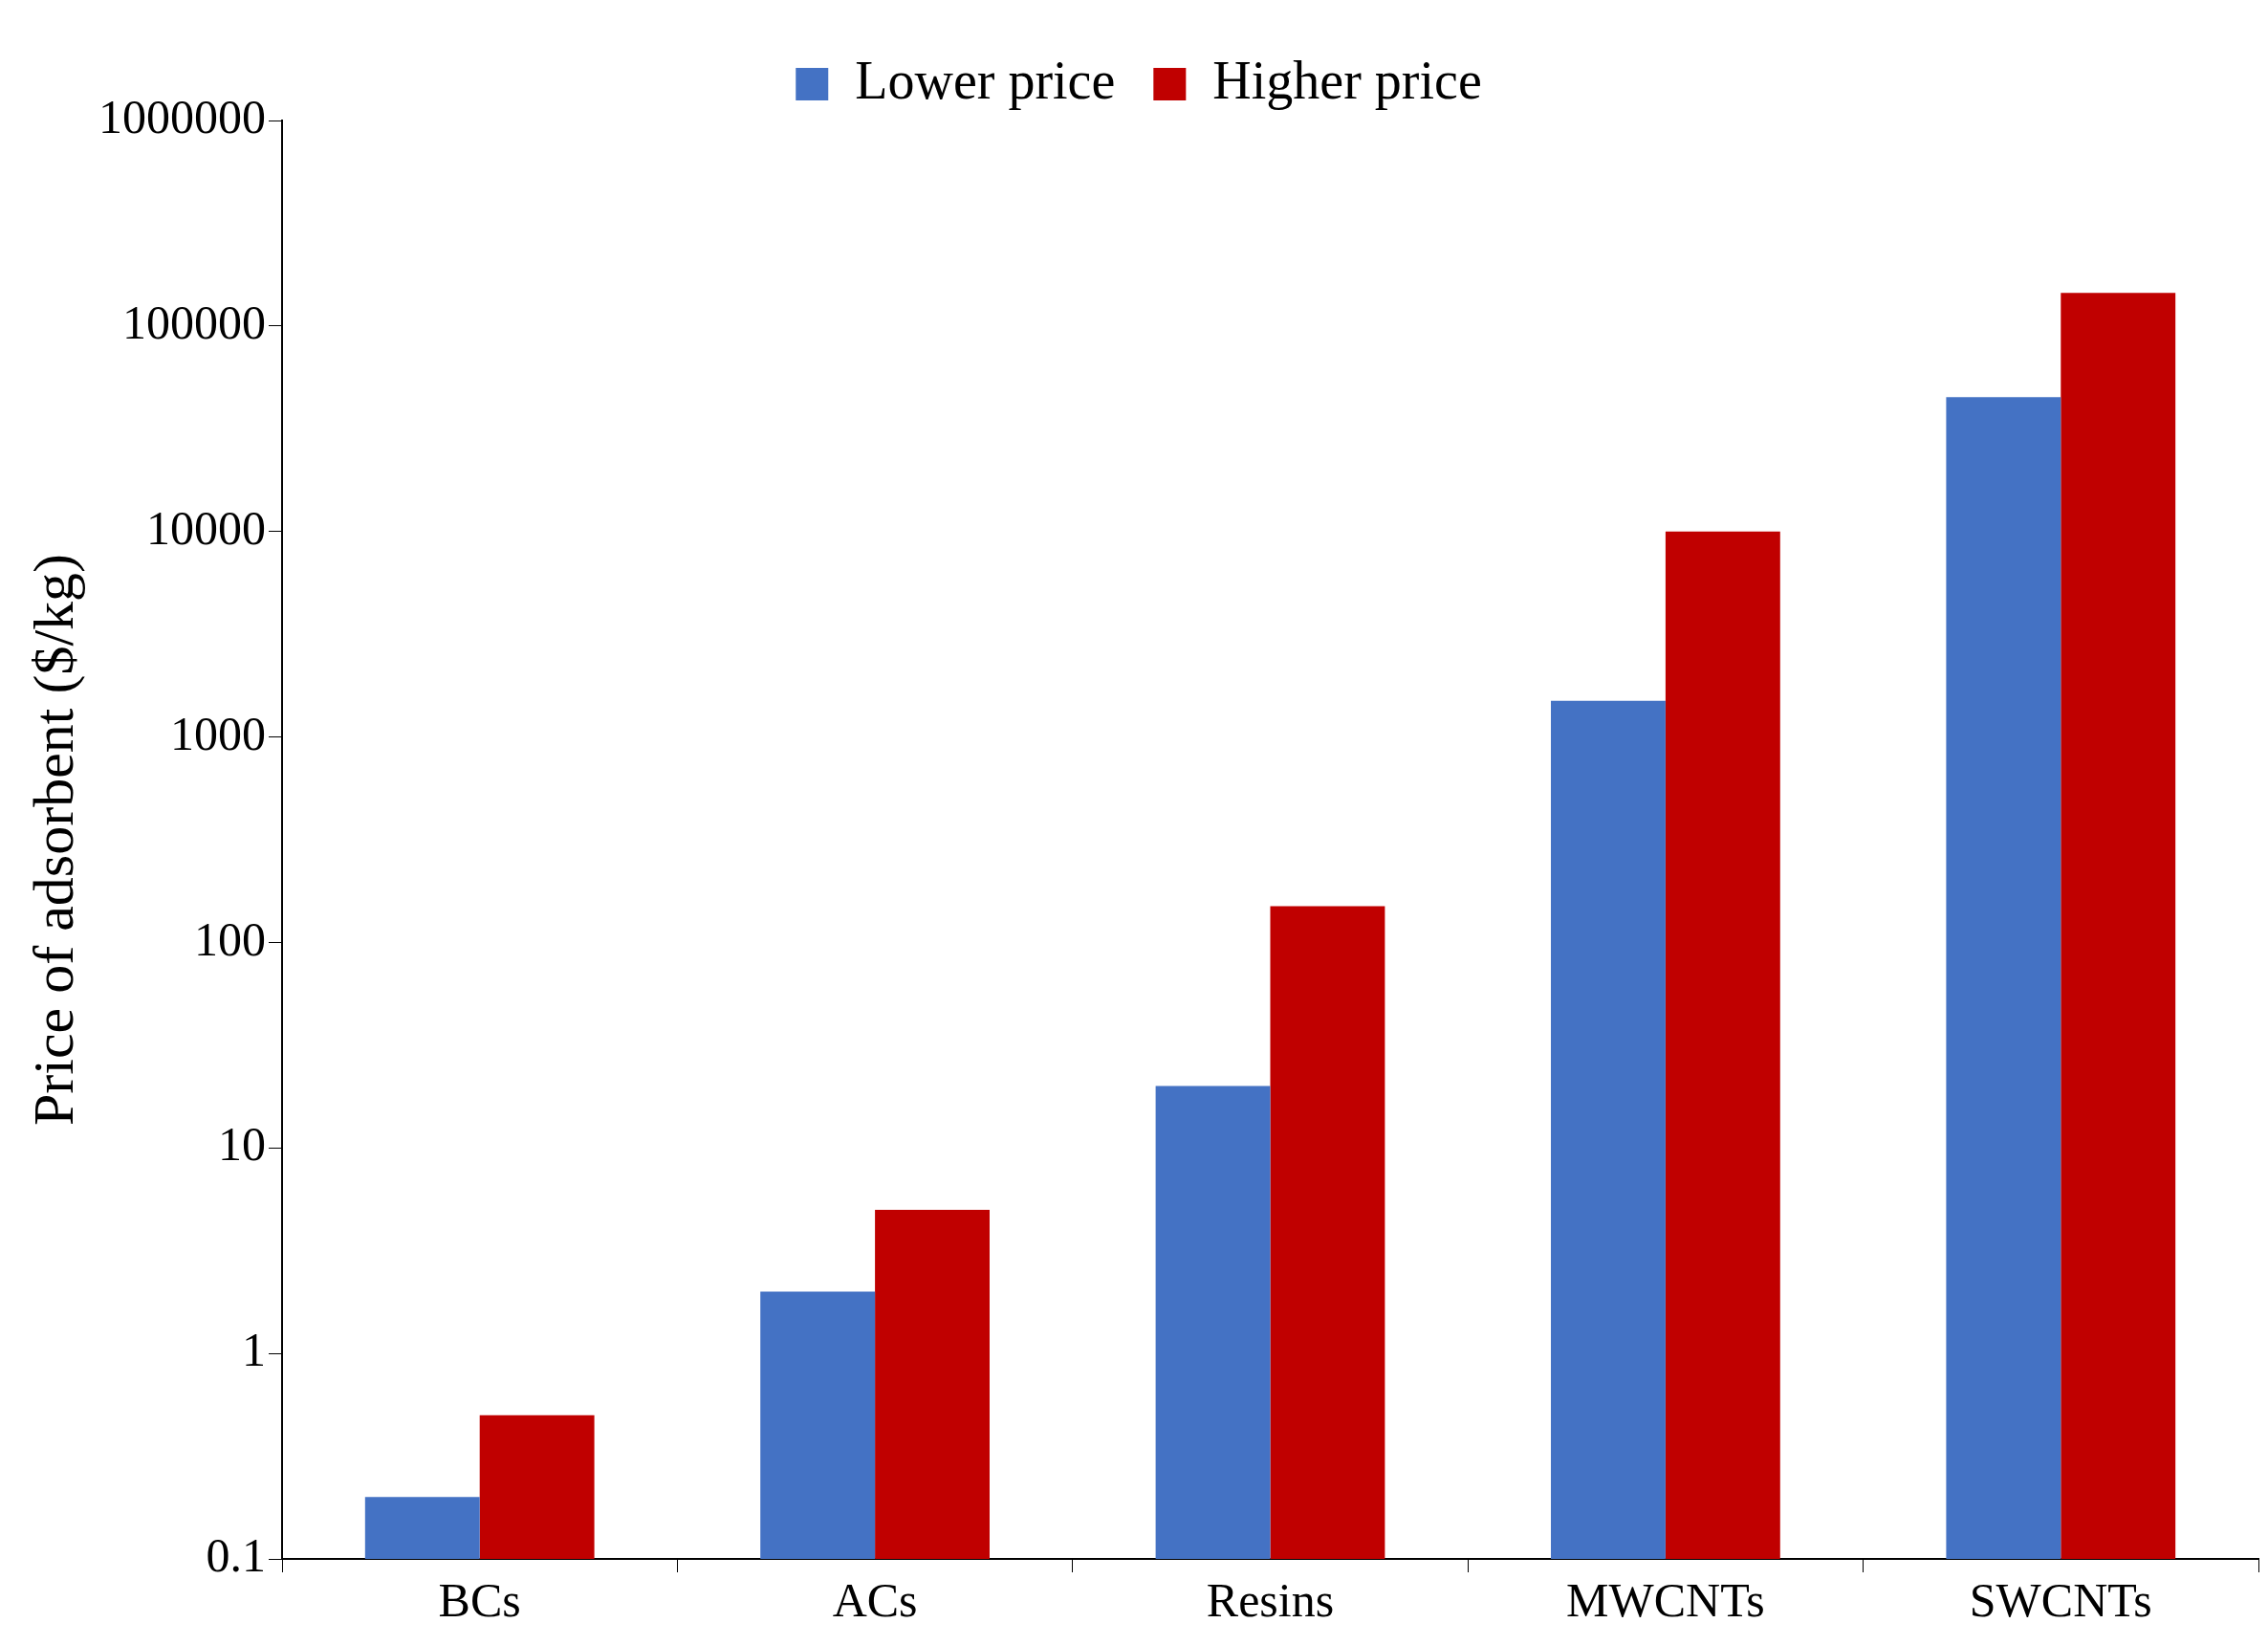 The image size is (2268, 1645). I want to click on x-tick-label: ACs, so click(875, 1600).